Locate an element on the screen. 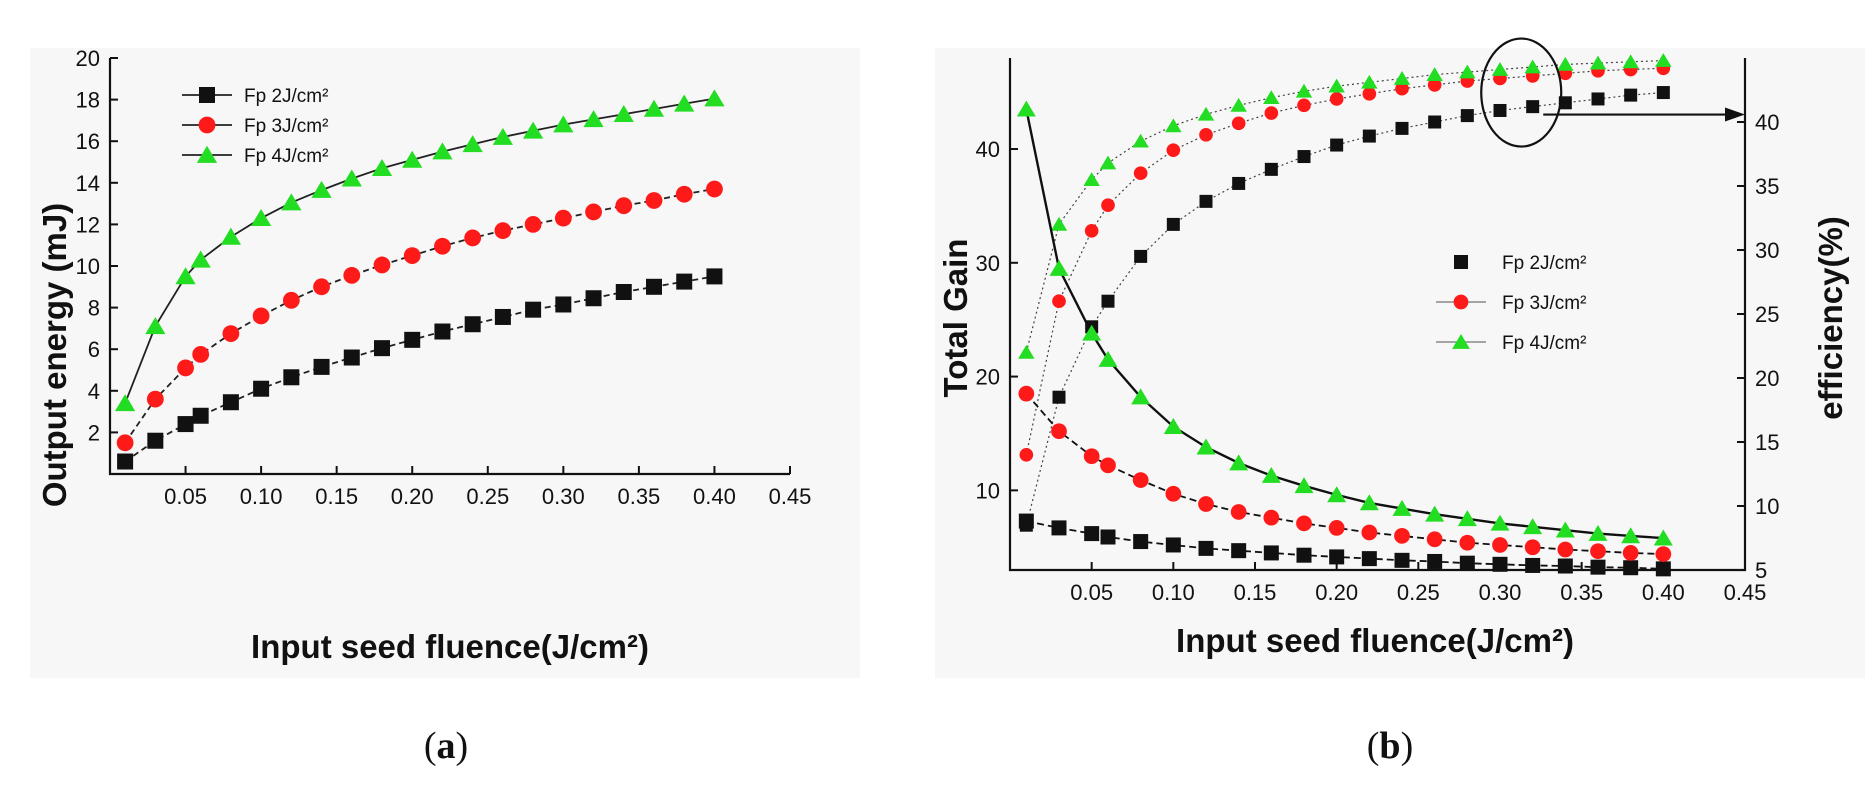  x-tick-label: 0.05 is located at coordinates (1091, 592).